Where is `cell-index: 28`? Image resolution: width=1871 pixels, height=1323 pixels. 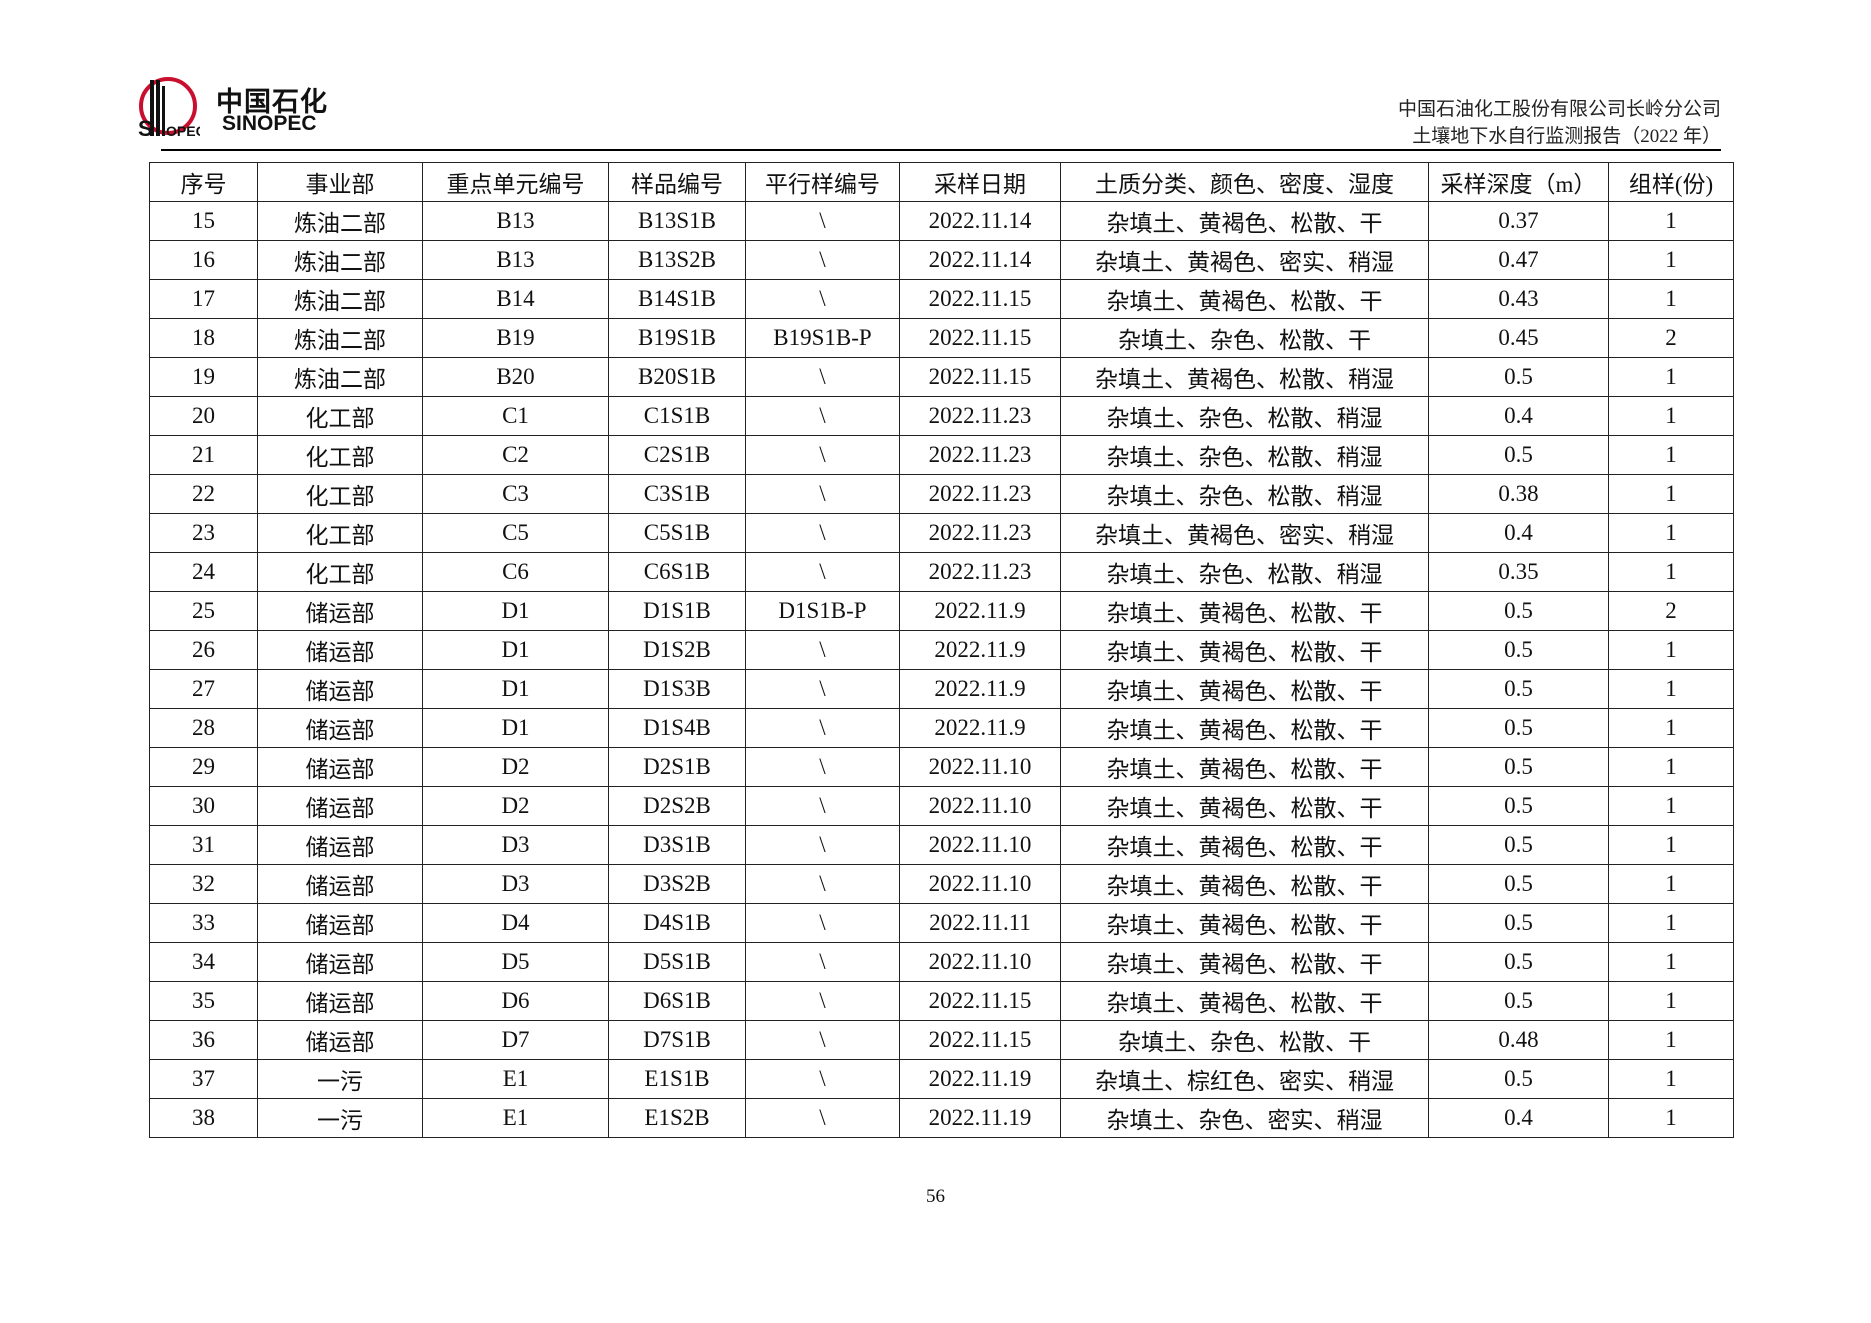 cell-index: 28 is located at coordinates (203, 728).